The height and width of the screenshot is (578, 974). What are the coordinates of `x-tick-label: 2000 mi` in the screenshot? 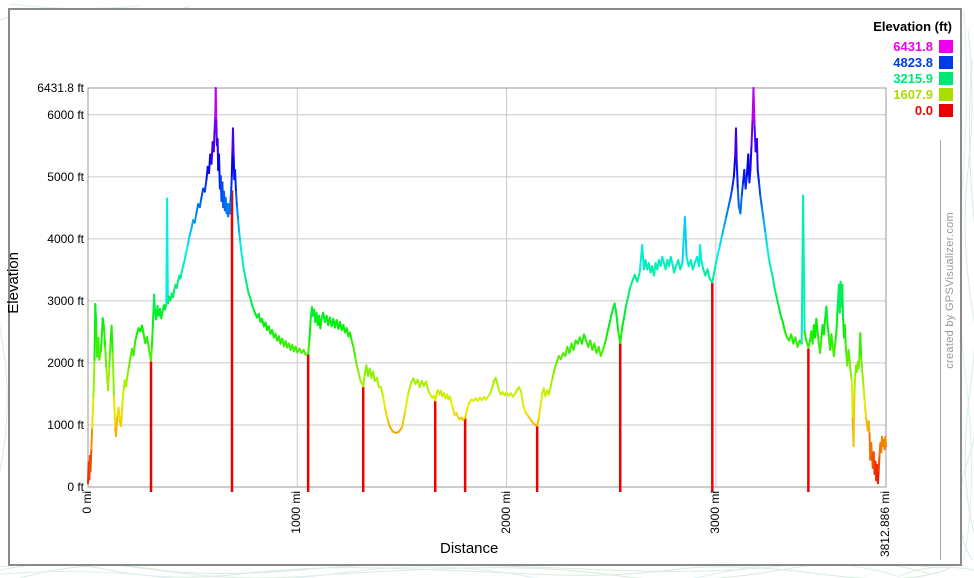 It's located at (505, 512).